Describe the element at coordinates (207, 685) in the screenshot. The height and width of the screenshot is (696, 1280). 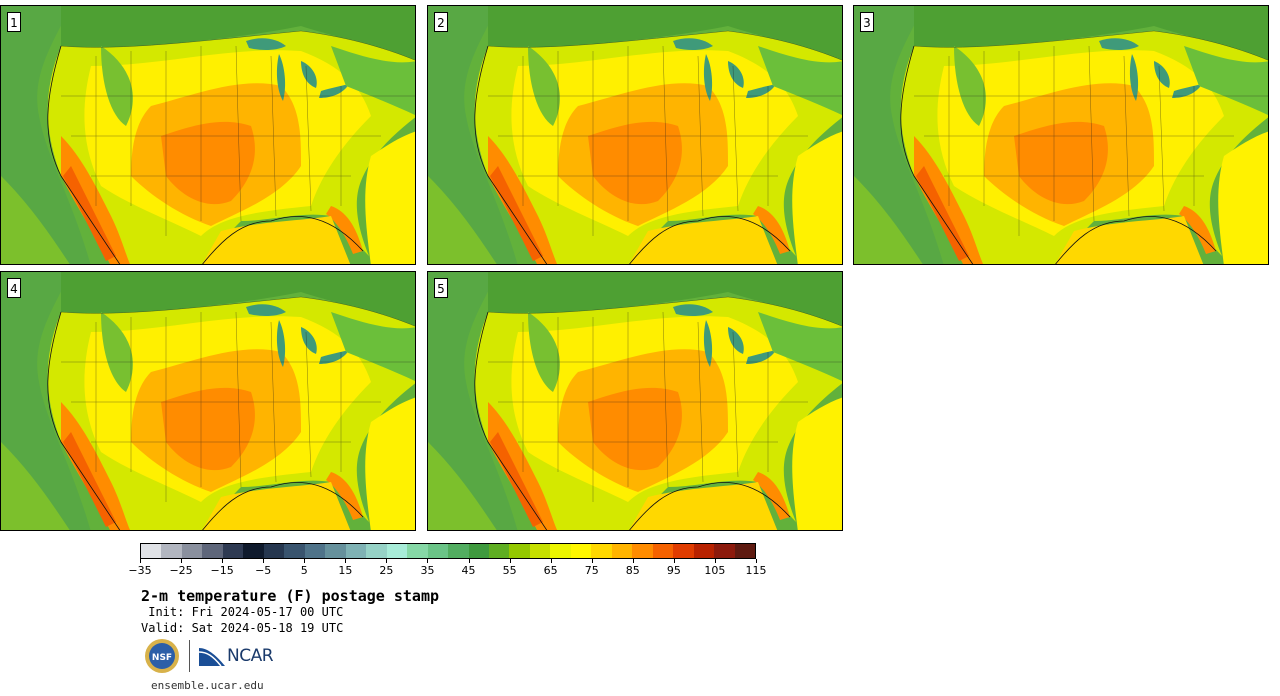
I see `website-url: ensemble.ucar.edu` at that location.